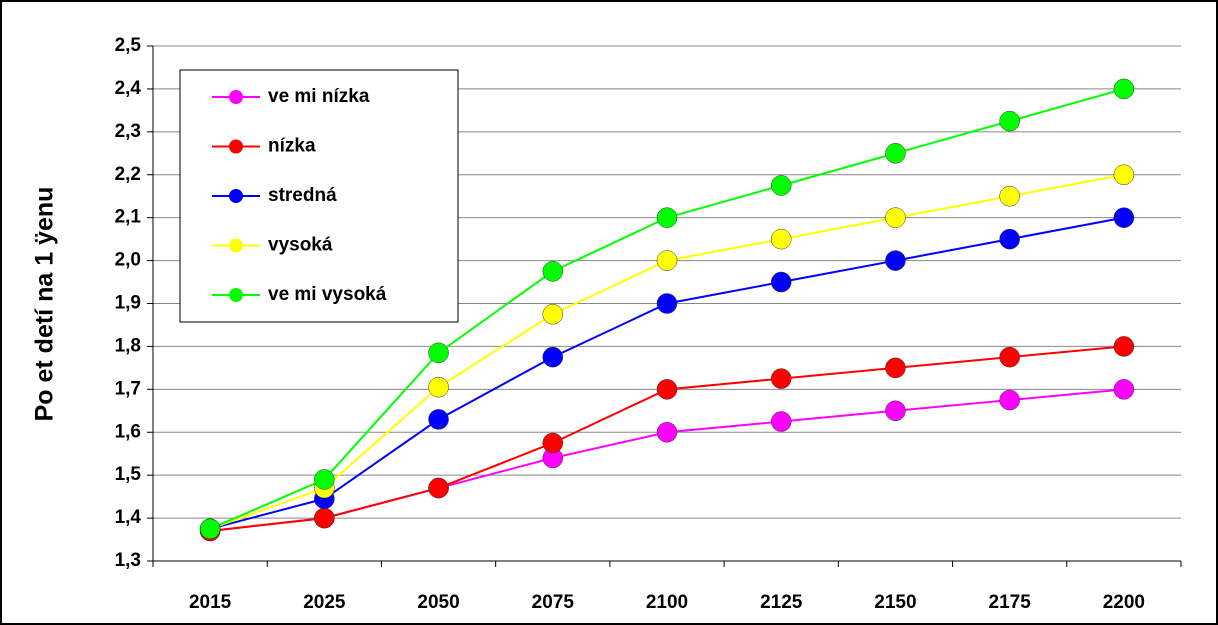 The image size is (1218, 625). What do you see at coordinates (300, 245) in the screenshot?
I see `legend-label: vysoká` at bounding box center [300, 245].